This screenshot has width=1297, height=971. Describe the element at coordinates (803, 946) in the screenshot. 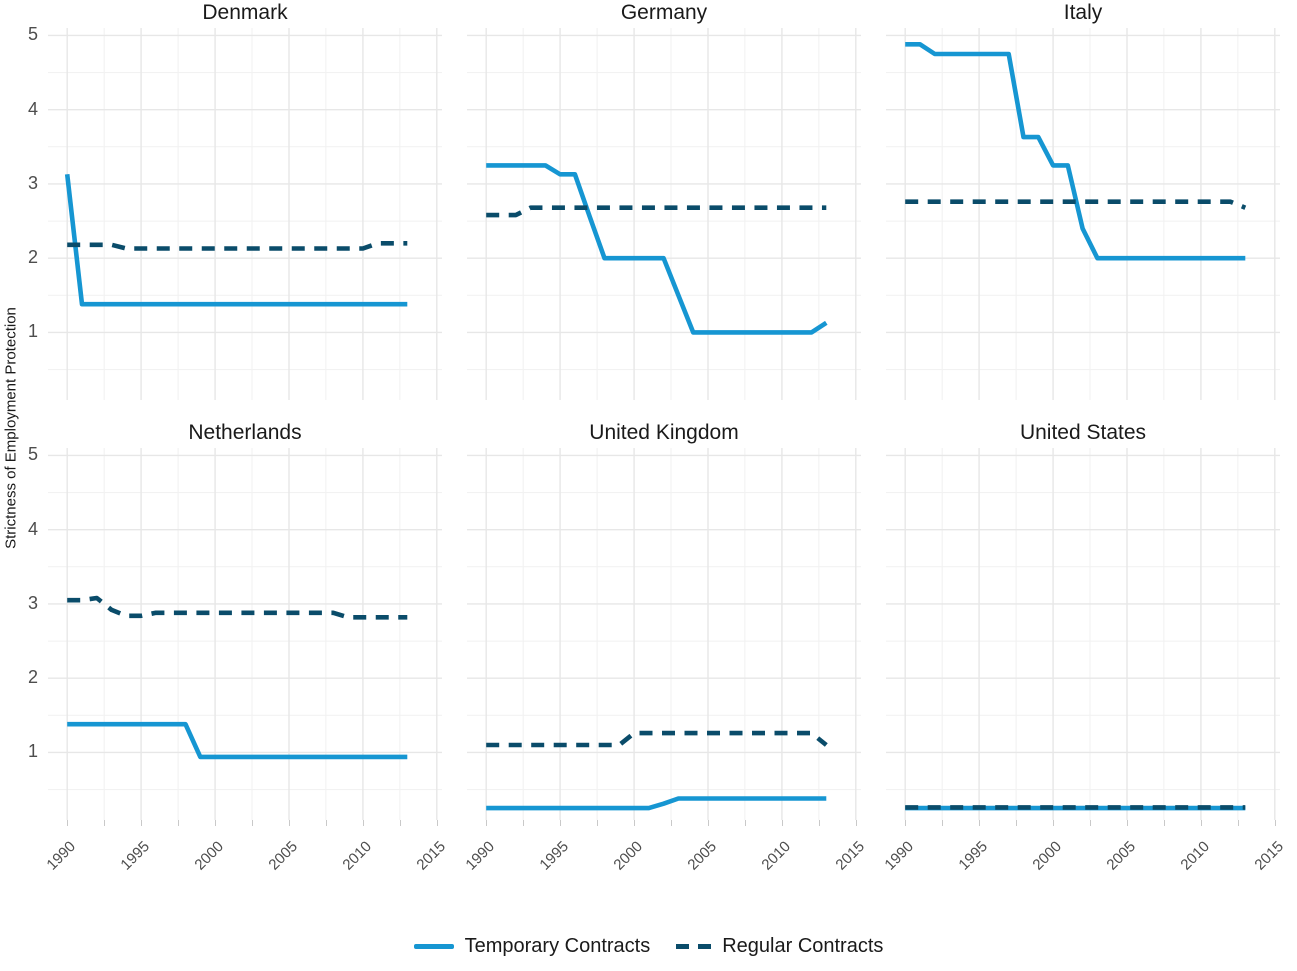

I see `legend-label: Regular Contracts` at that location.